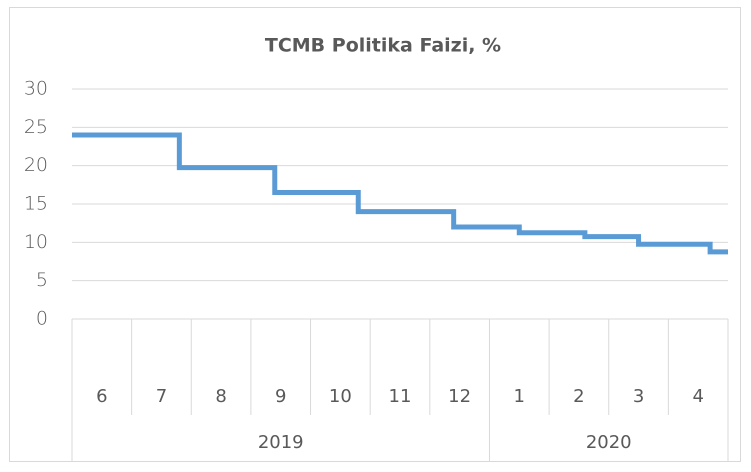  I want to click on group-label: 2020, so click(609, 442).